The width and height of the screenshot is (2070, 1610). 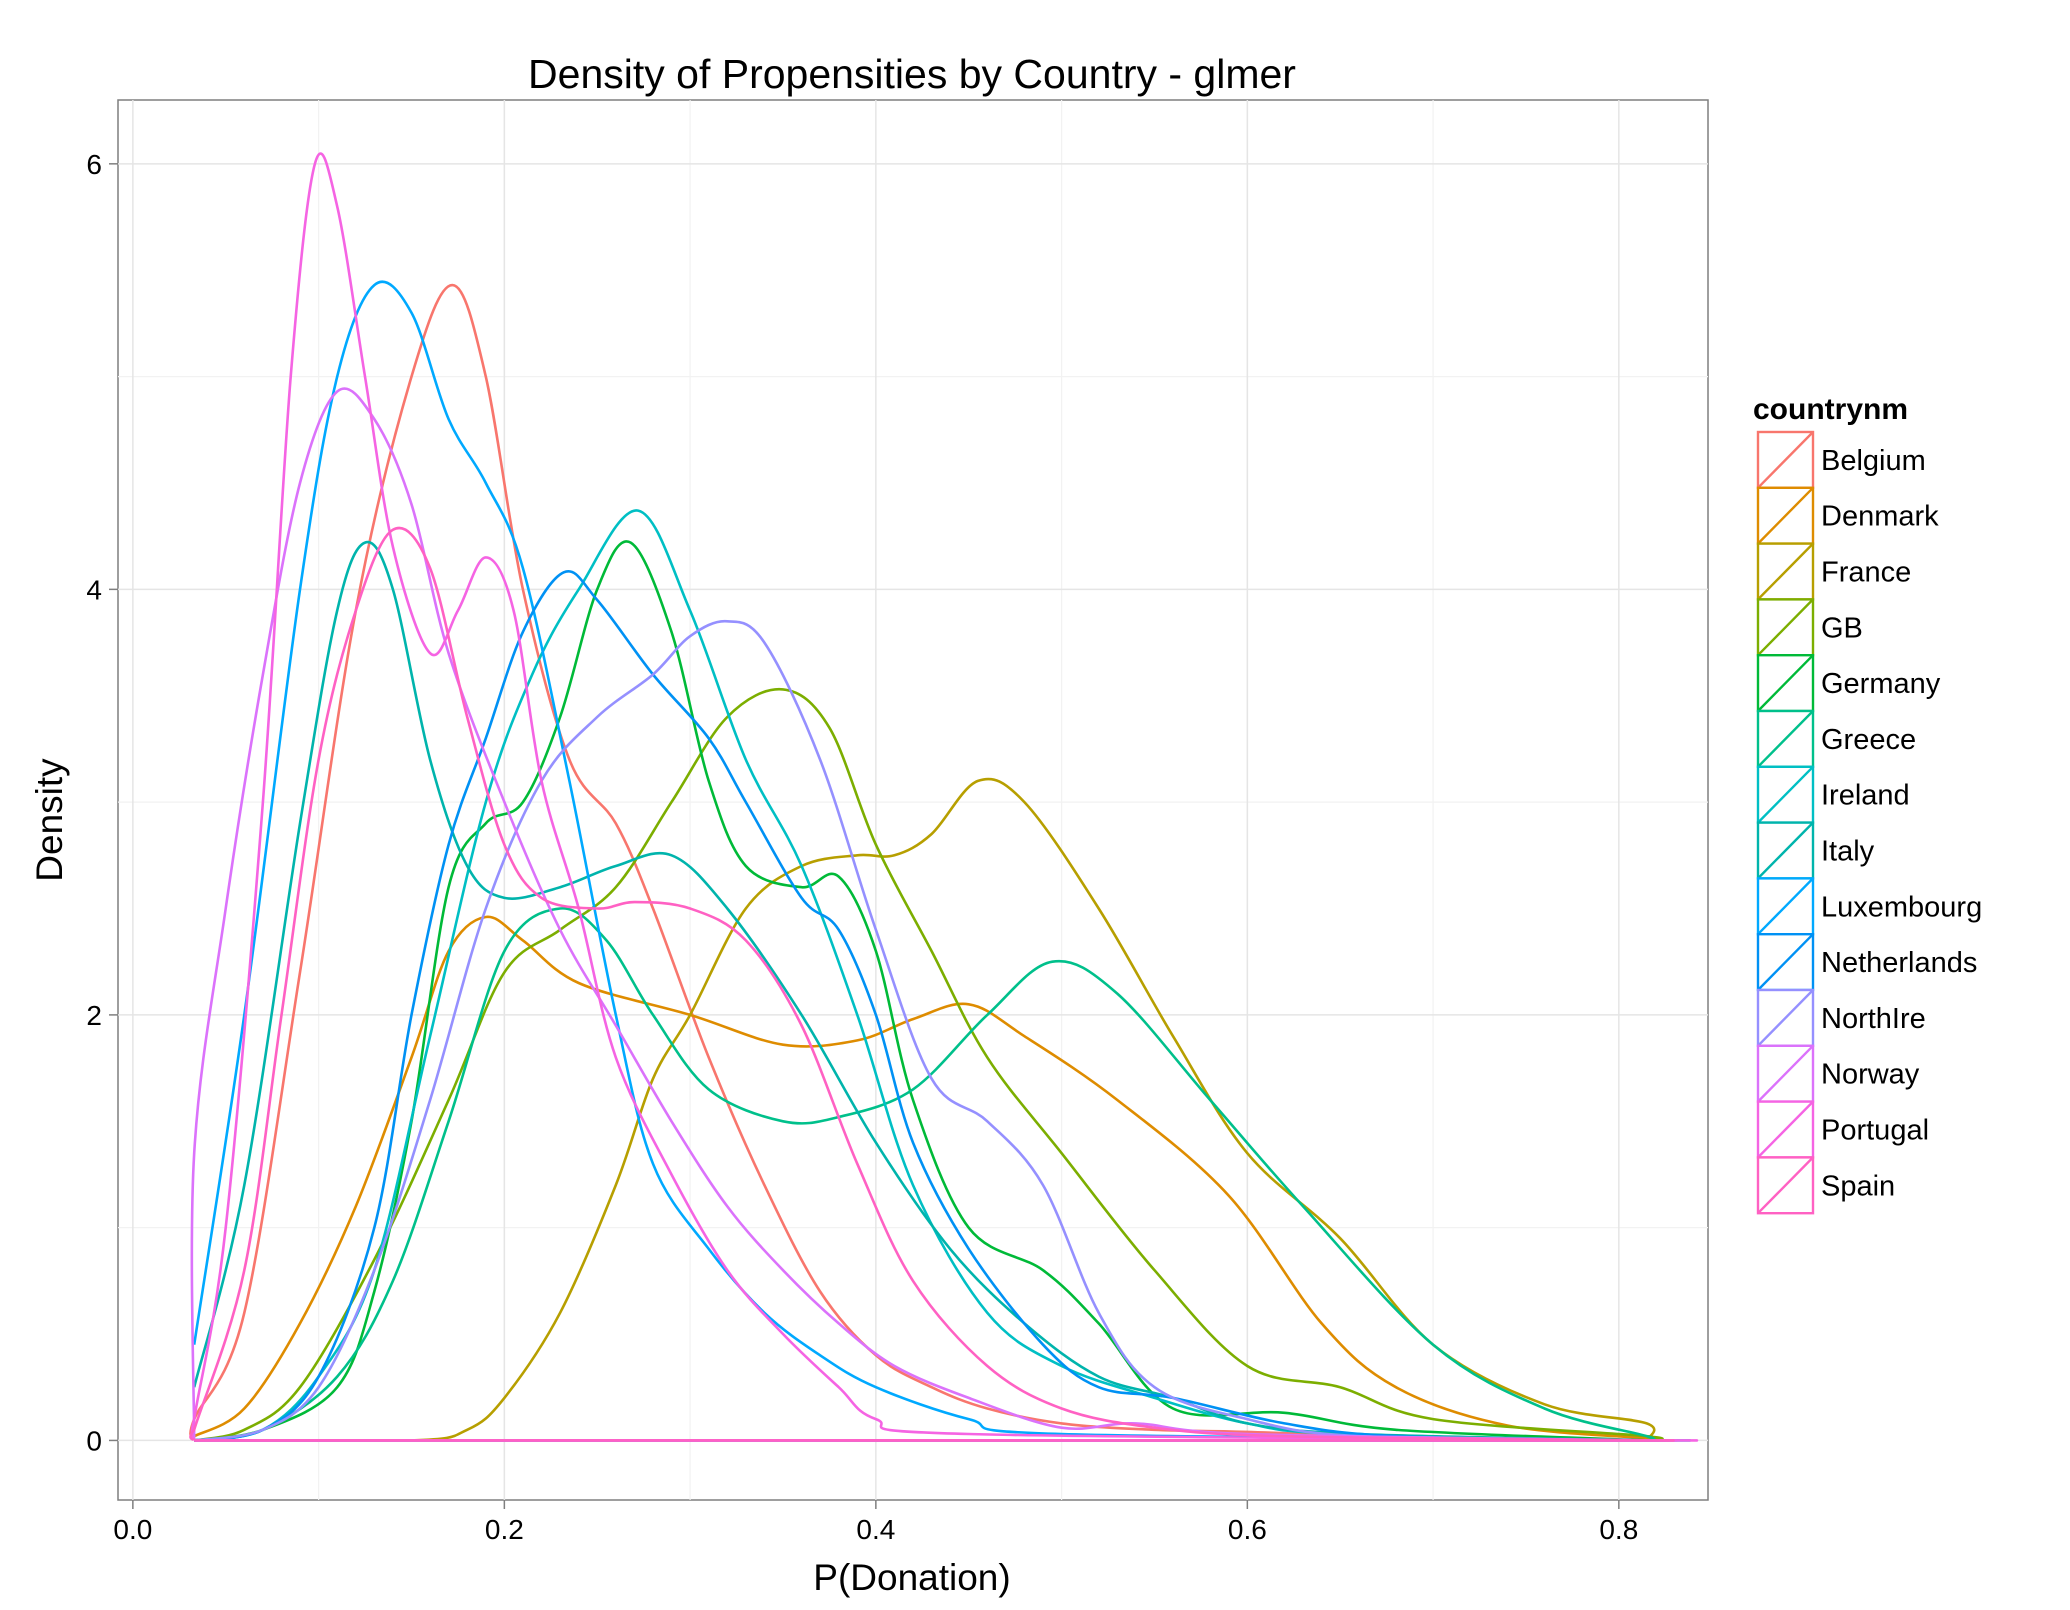 I want to click on legend-label-france: France, so click(x=1866, y=573).